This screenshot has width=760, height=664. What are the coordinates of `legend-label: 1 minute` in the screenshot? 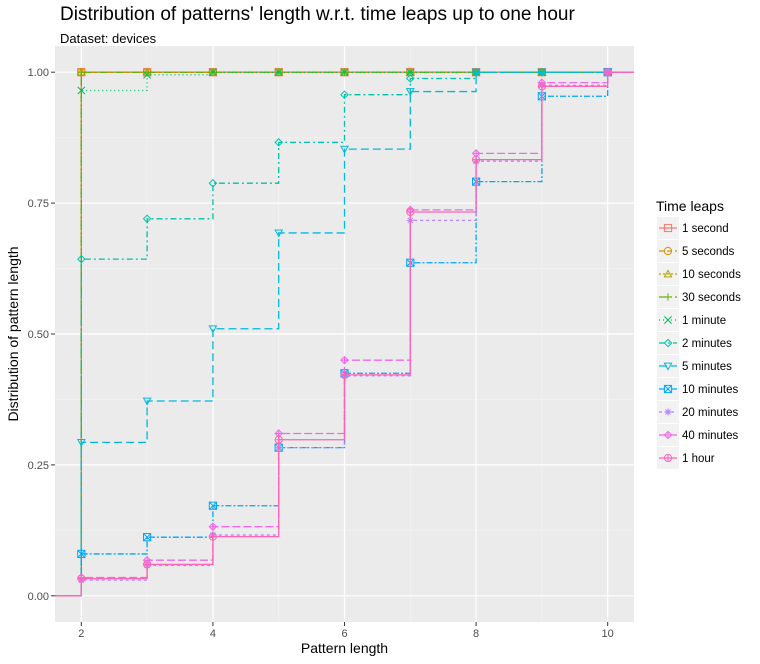 It's located at (704, 321).